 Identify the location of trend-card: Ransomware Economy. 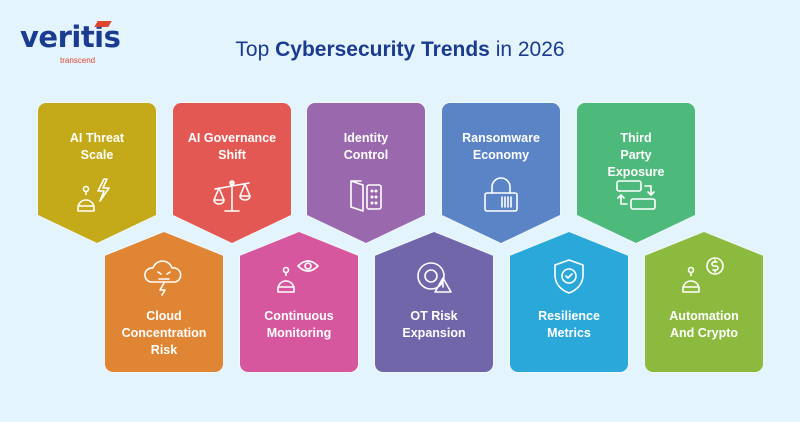
(501, 173).